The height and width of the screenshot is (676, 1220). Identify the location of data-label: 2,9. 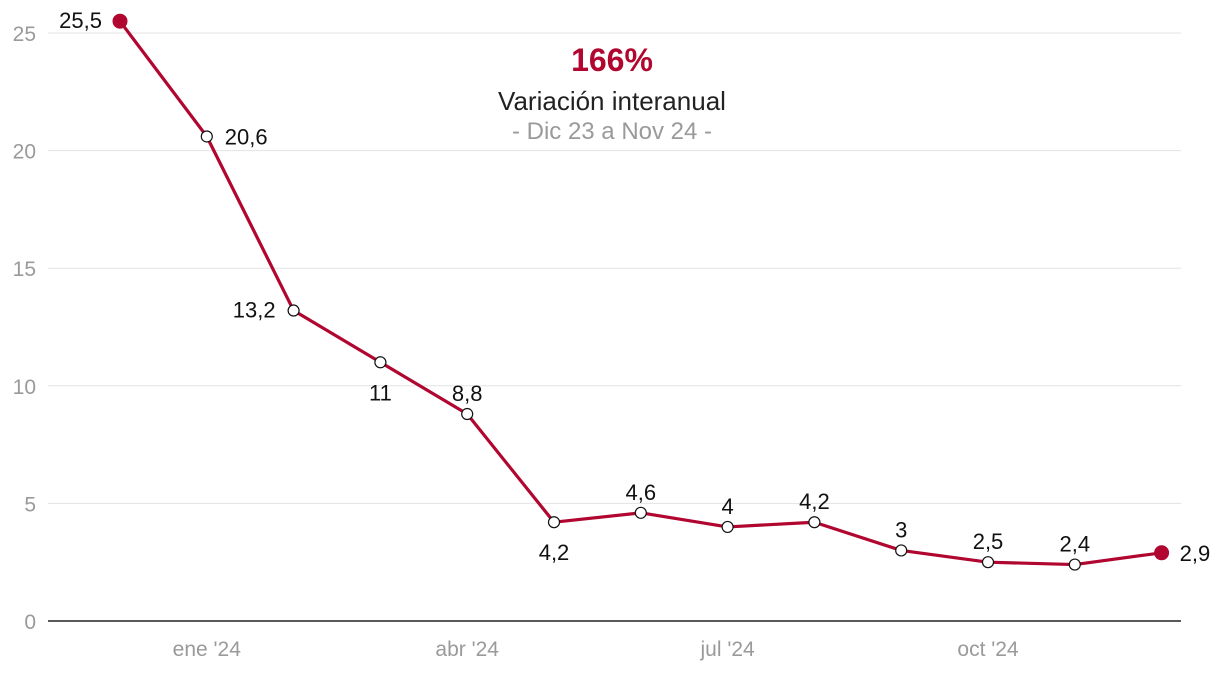
(1195, 553).